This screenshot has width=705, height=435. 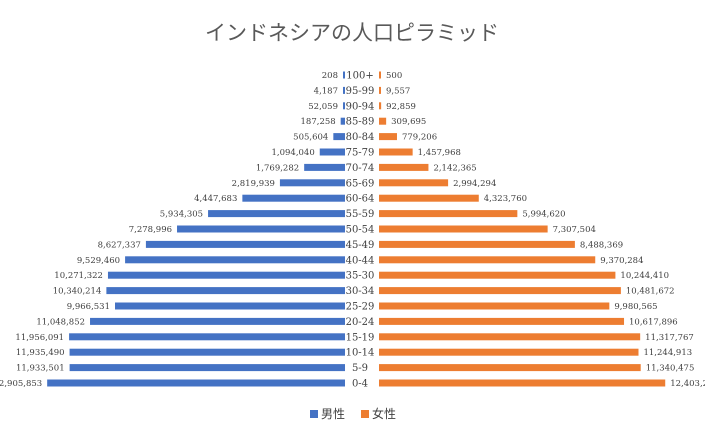 What do you see at coordinates (439, 153) in the screenshot?
I see `female-value-label-75-79: 1,457,968` at bounding box center [439, 153].